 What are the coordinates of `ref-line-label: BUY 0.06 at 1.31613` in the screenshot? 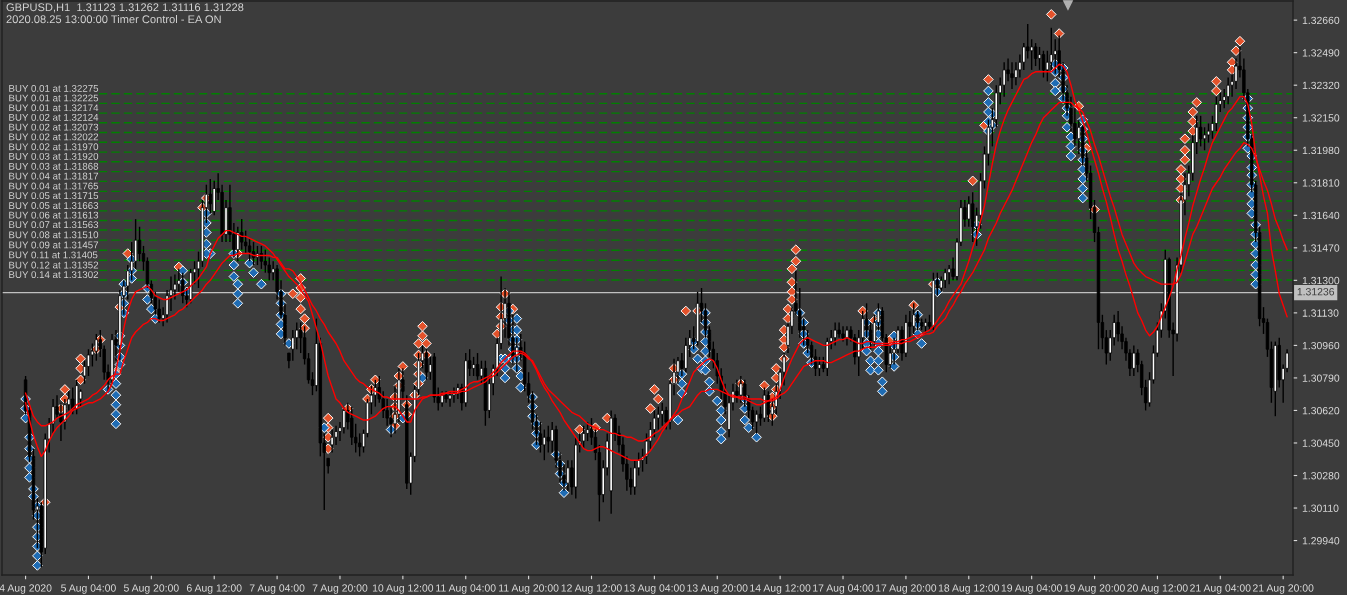 It's located at (54, 215).